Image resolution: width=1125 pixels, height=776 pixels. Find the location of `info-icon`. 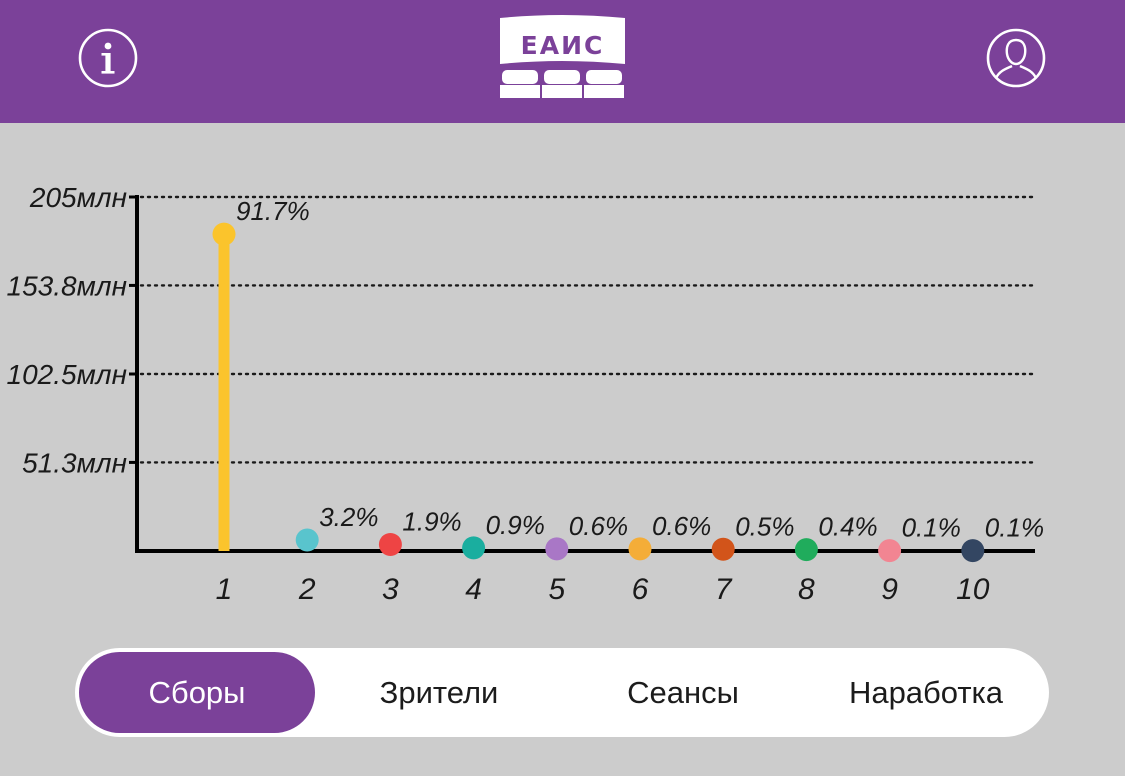

info-icon is located at coordinates (108, 58).